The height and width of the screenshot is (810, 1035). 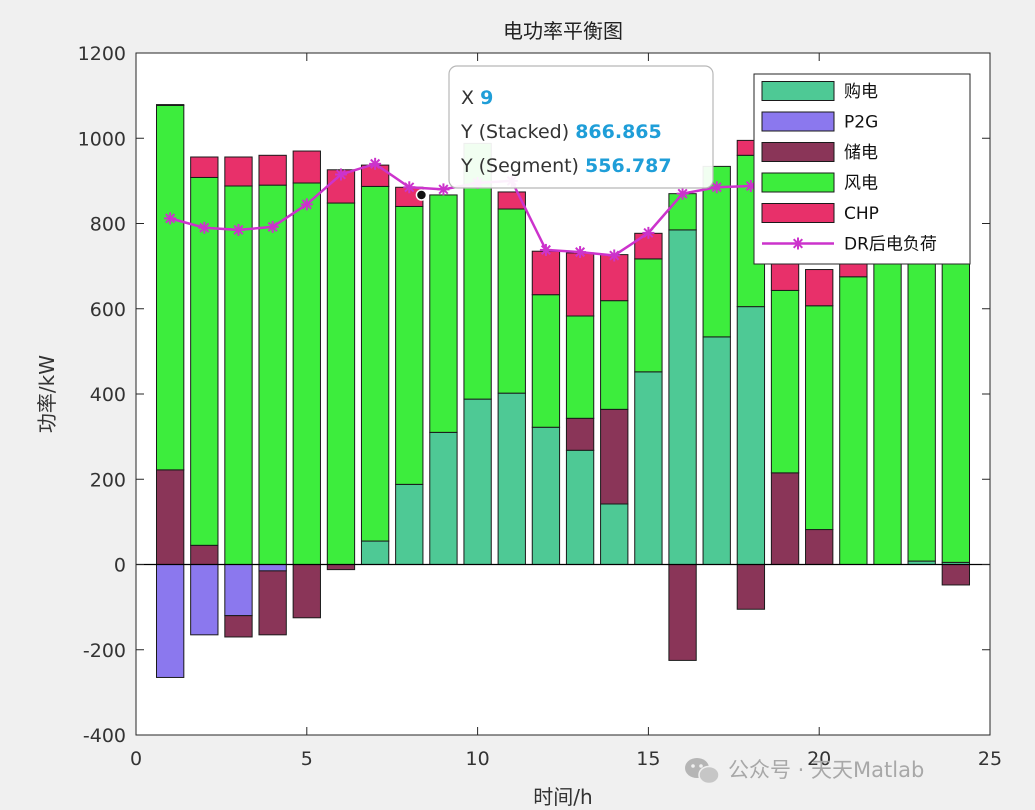 What do you see at coordinates (798, 243) in the screenshot?
I see `legend-star-marker` at bounding box center [798, 243].